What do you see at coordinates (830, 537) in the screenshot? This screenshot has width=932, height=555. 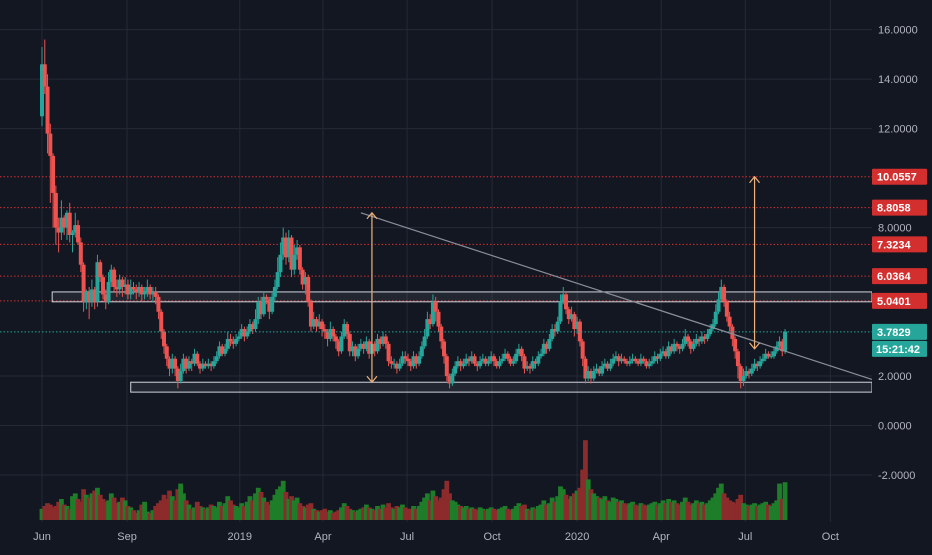 I see `time-tick-label: Oct` at bounding box center [830, 537].